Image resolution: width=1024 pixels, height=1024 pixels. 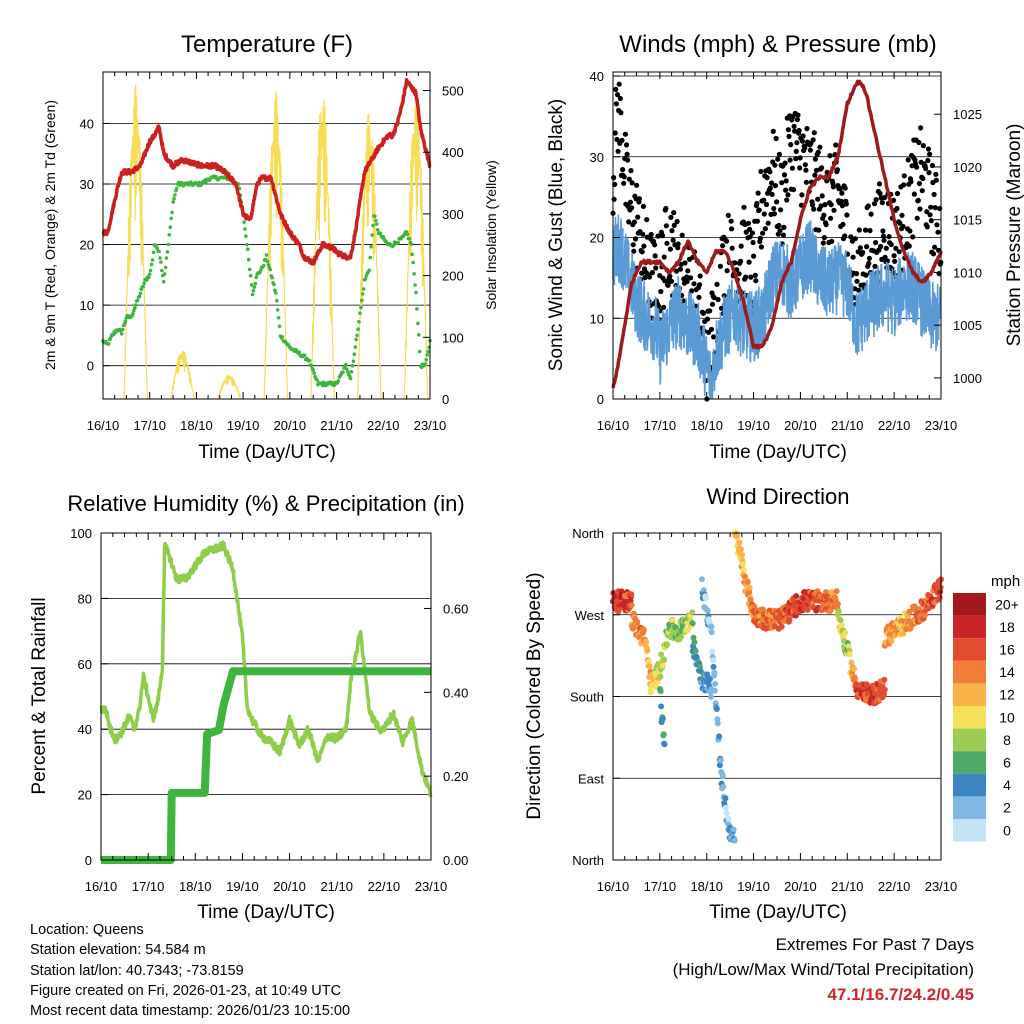 I want to click on humidity-line, so click(x=266, y=669).